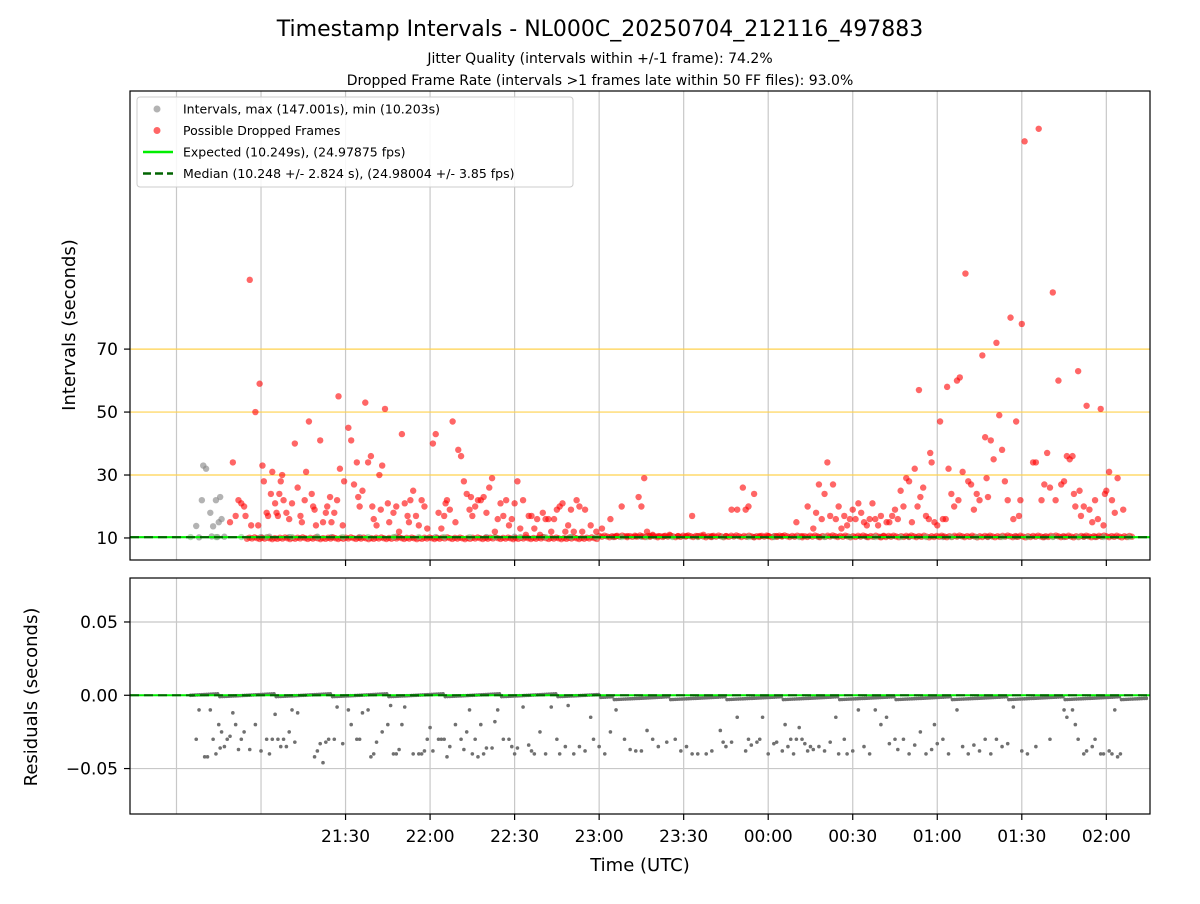 This screenshot has width=1200, height=904. What do you see at coordinates (157, 130) in the screenshot?
I see `legend-red-marker` at bounding box center [157, 130].